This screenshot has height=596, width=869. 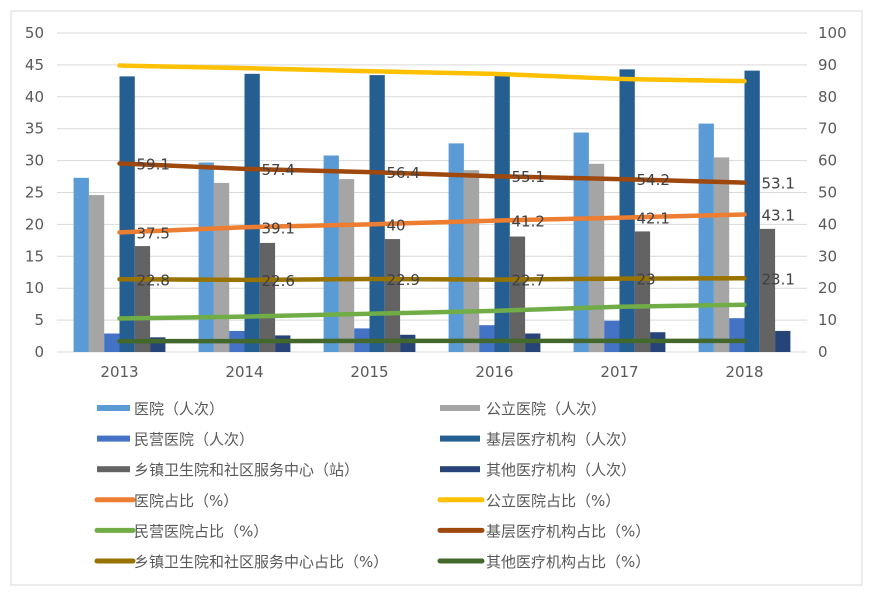 What do you see at coordinates (39, 320) in the screenshot?
I see `left-axis-tick-label: 5` at bounding box center [39, 320].